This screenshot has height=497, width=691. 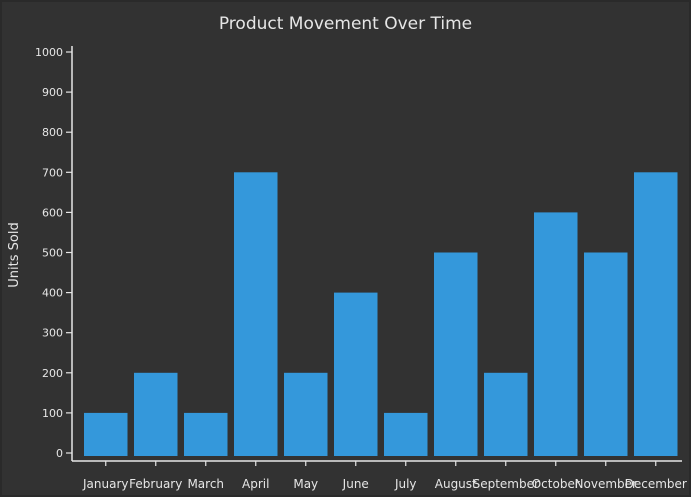 What do you see at coordinates (305, 484) in the screenshot?
I see `x-tick-label: May` at bounding box center [305, 484].